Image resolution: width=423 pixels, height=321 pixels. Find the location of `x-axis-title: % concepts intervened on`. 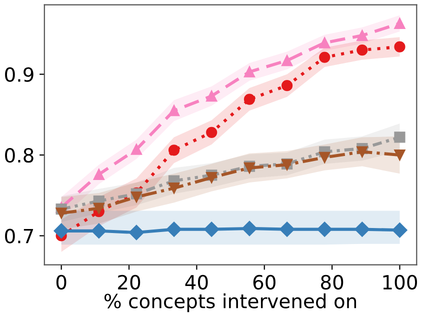

x-axis-title: % concepts intervened on is located at coordinates (230, 302).